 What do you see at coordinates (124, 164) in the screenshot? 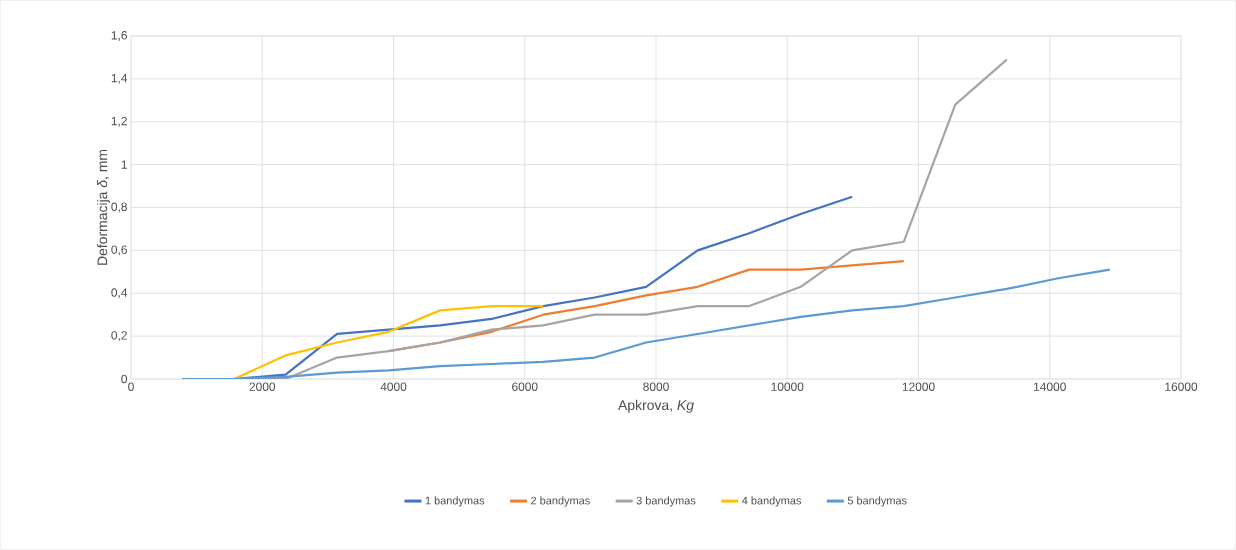
I see `y-tick-label: 1` at bounding box center [124, 164].